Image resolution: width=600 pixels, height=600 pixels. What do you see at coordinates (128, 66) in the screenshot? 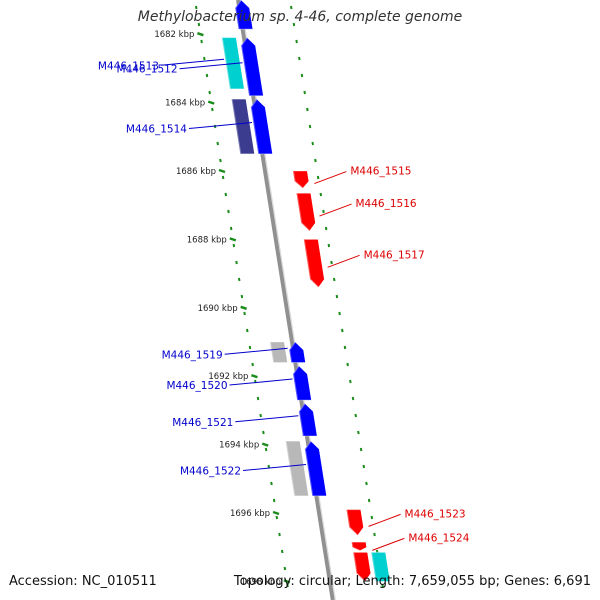
I see `gene-label: M446_1513` at bounding box center [128, 66].